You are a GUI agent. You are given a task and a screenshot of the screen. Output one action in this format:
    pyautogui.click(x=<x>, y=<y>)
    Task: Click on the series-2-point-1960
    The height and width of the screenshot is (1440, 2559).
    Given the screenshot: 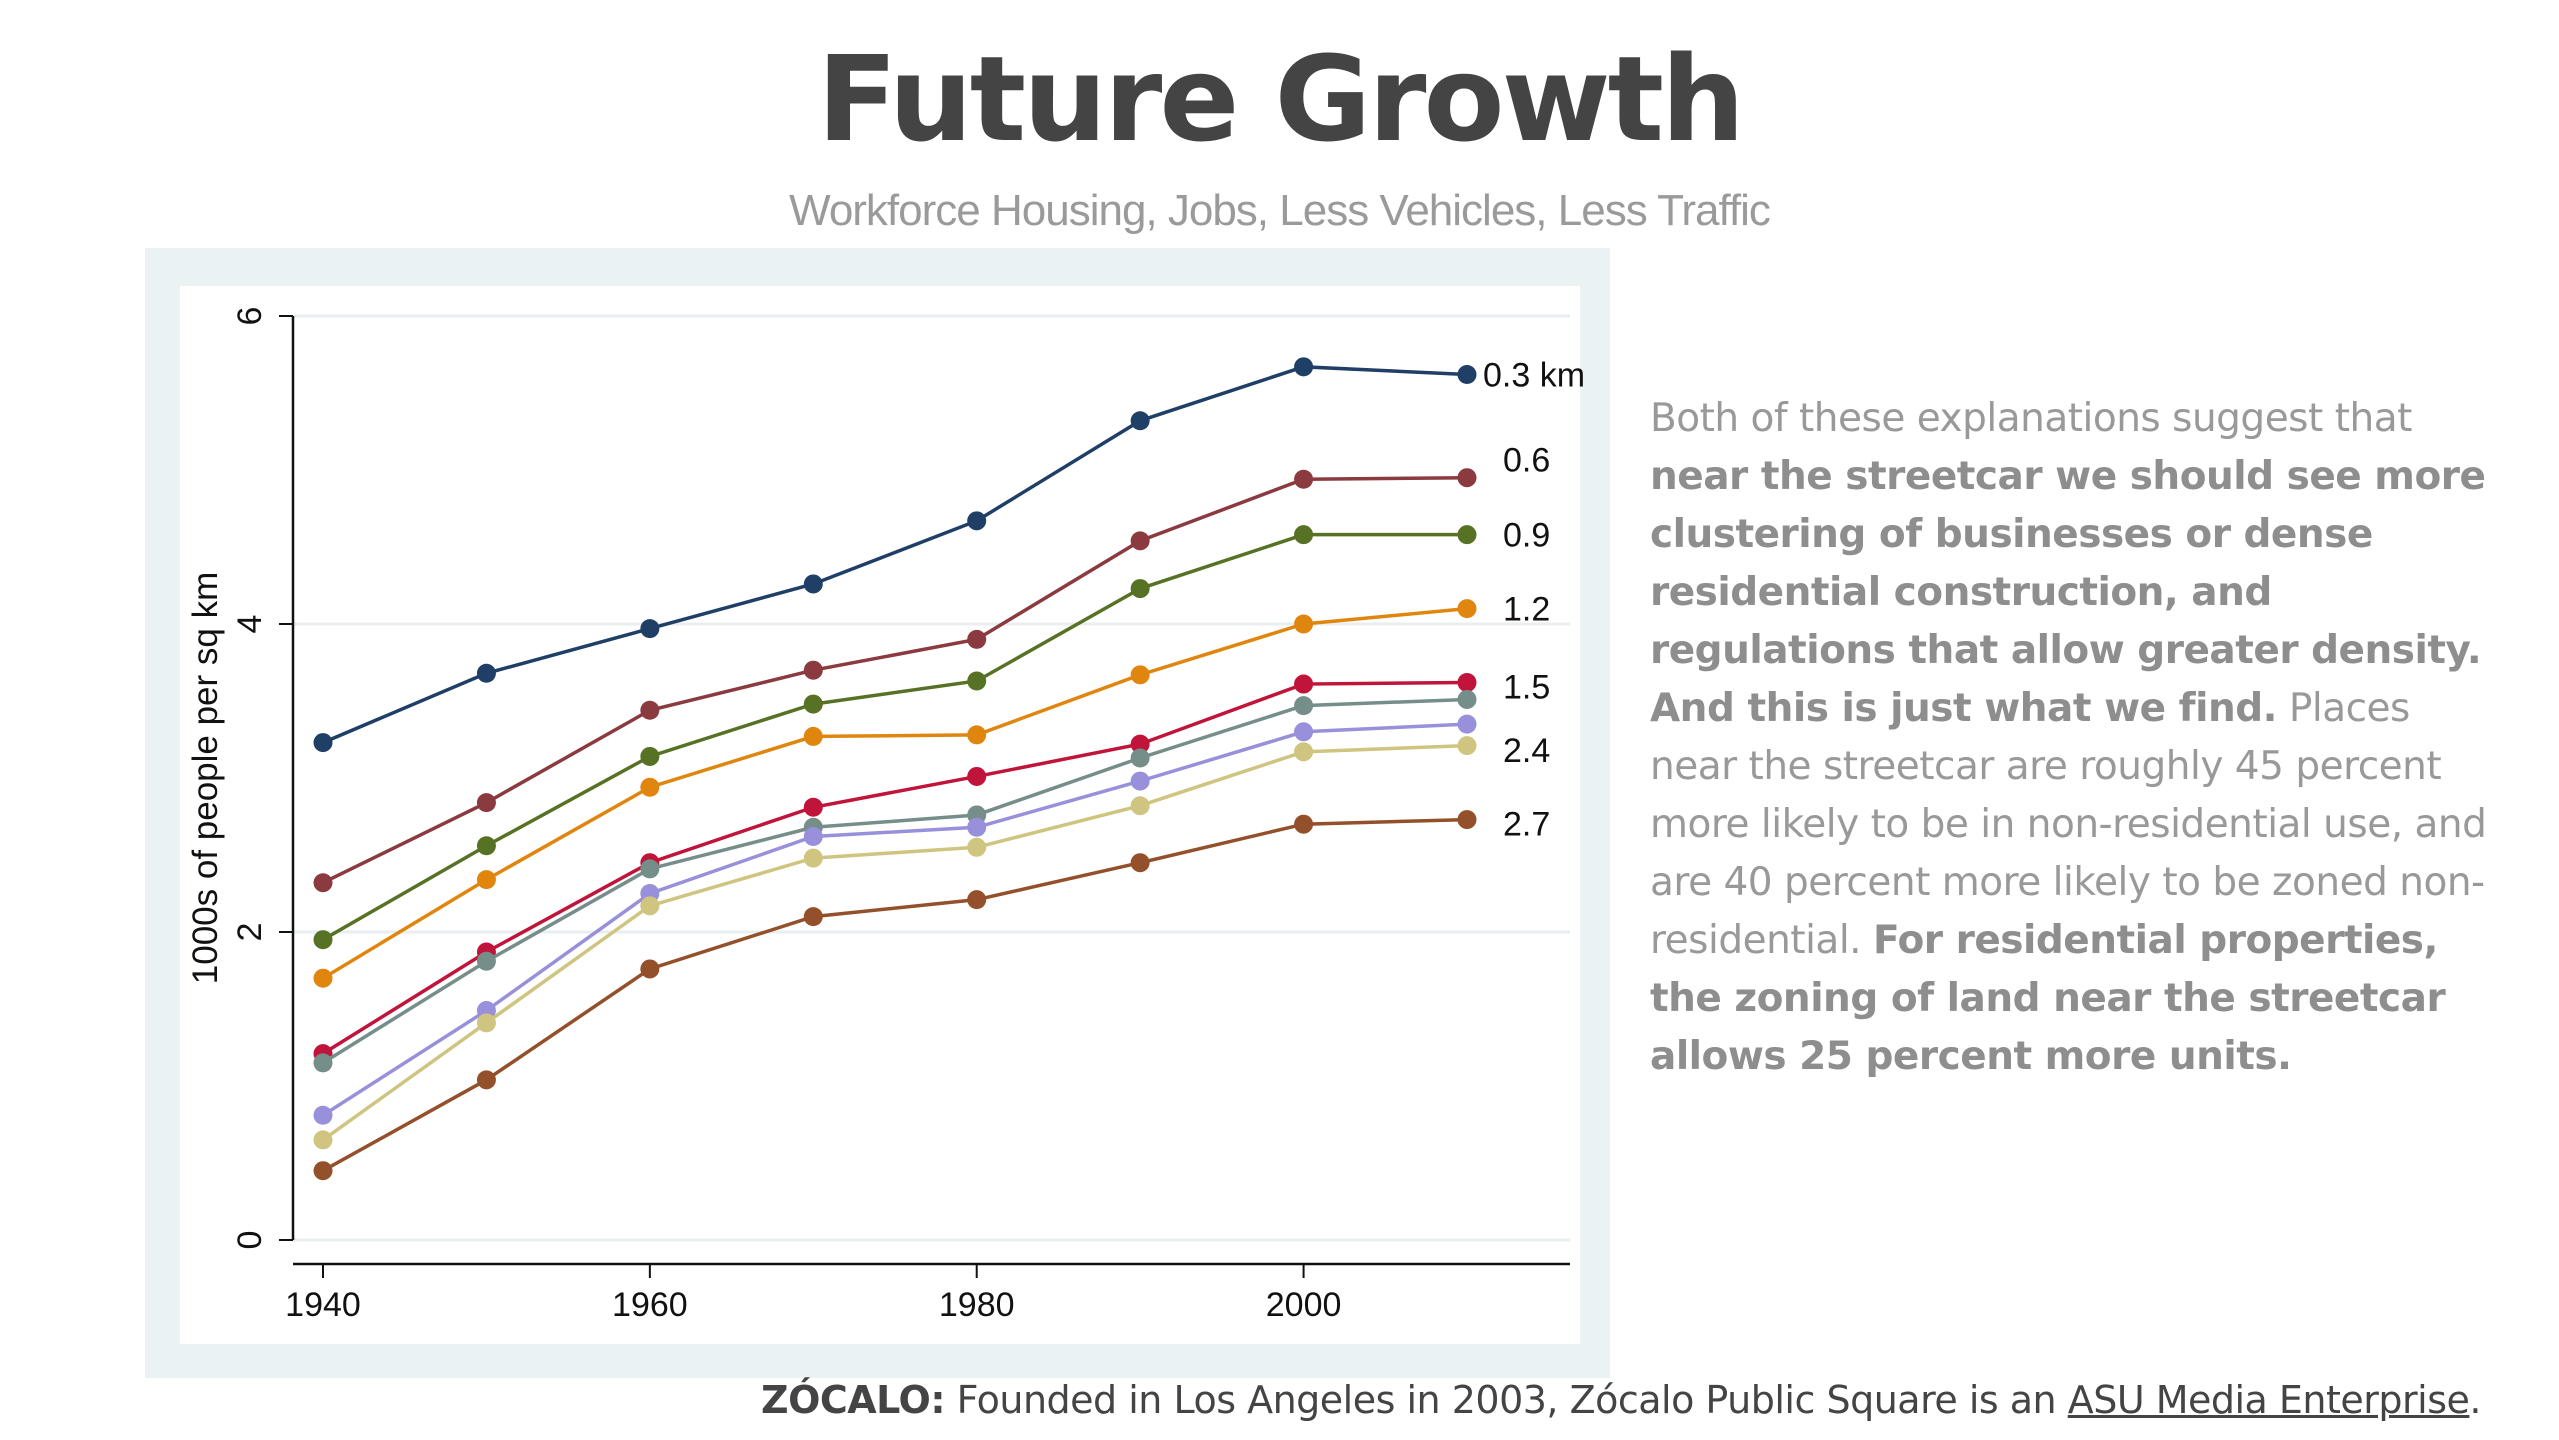 What is the action you would take?
    pyautogui.click(x=650, y=756)
    